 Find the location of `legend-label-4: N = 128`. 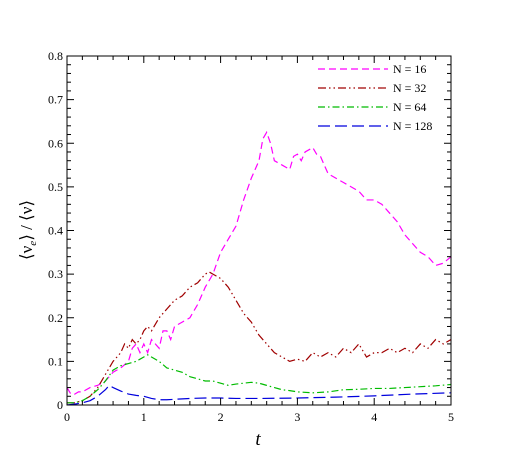

legend-label-4: N = 128 is located at coordinates (412, 126).